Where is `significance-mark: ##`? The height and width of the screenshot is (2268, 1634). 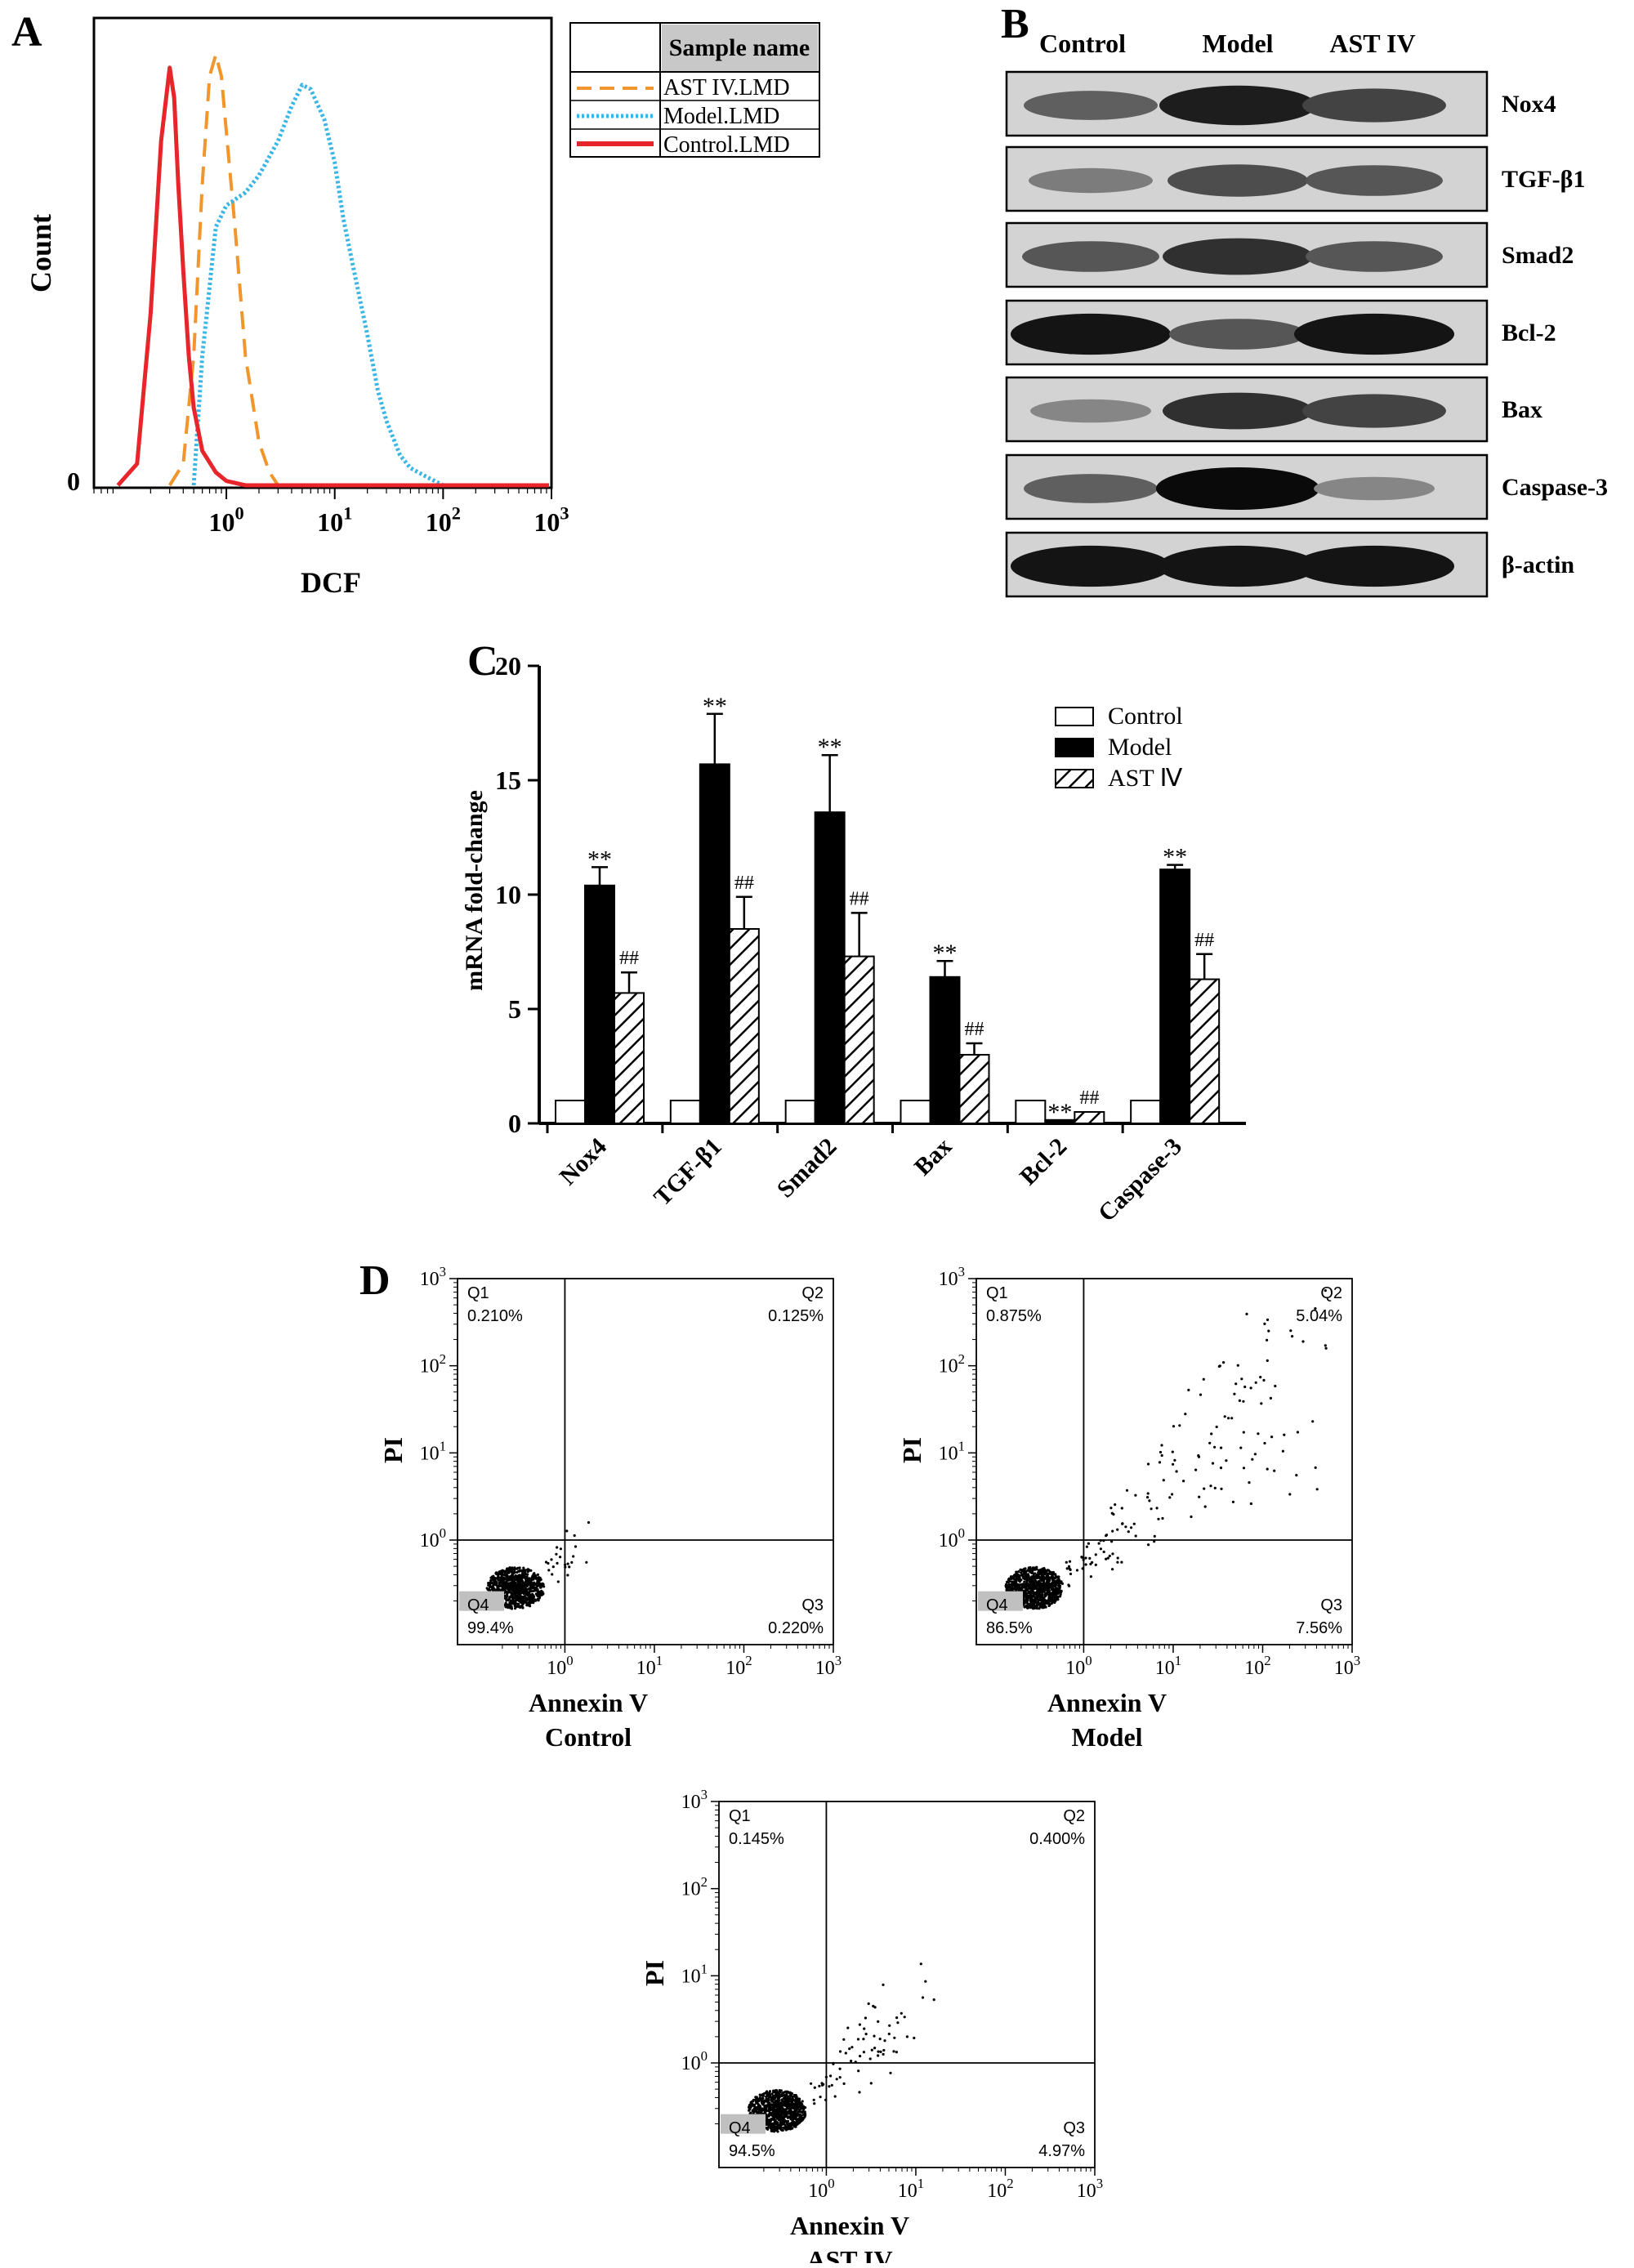 significance-mark: ## is located at coordinates (1089, 1098).